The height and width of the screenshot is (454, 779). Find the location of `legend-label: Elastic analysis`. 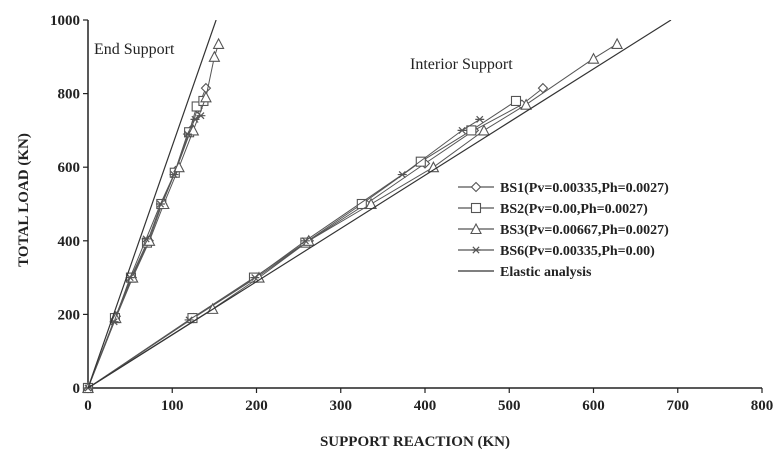

legend-label: Elastic analysis is located at coordinates (546, 272).